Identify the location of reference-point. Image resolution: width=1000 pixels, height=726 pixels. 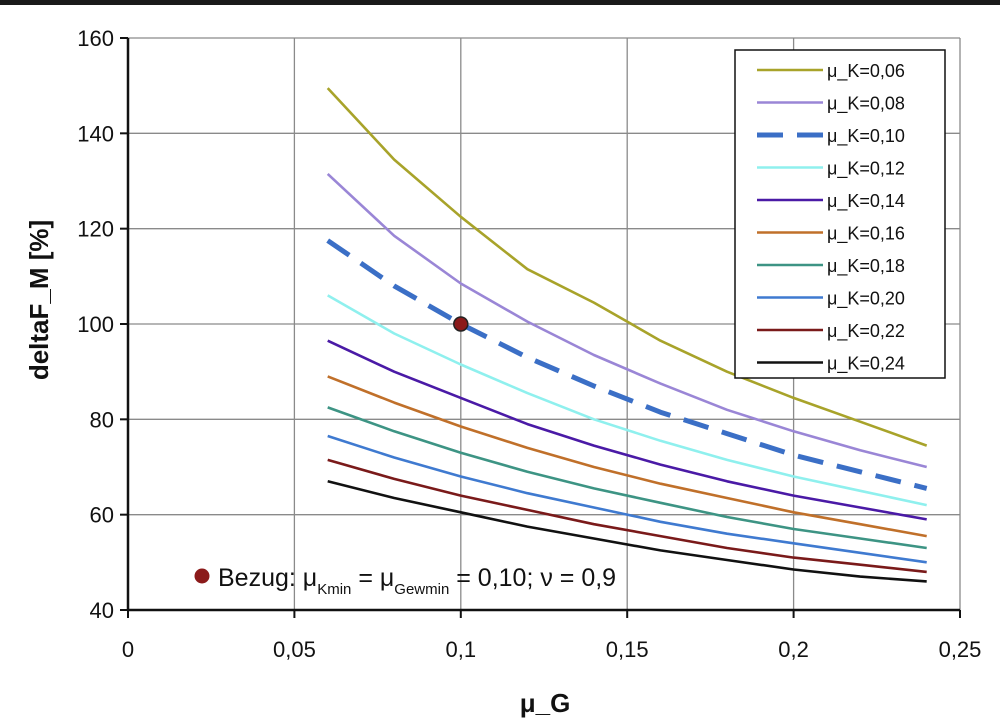
(461, 324).